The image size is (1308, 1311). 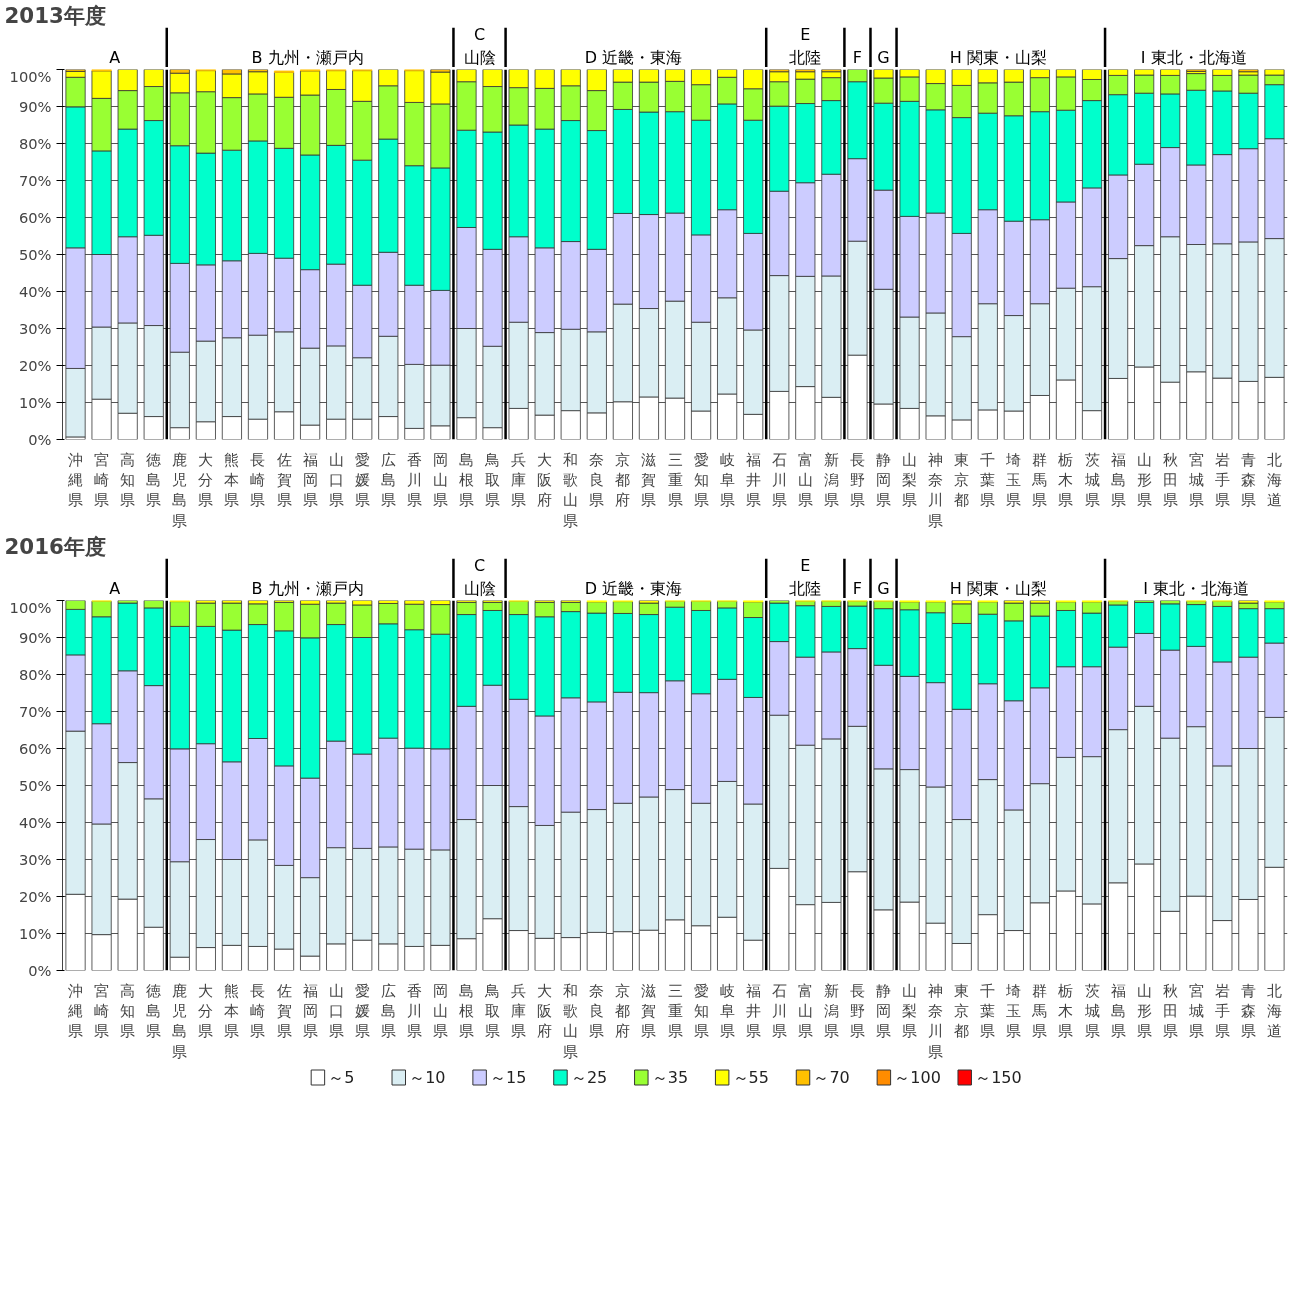 What do you see at coordinates (1118, 1010) in the screenshot?
I see `x-tick-label: 福島県` at bounding box center [1118, 1010].